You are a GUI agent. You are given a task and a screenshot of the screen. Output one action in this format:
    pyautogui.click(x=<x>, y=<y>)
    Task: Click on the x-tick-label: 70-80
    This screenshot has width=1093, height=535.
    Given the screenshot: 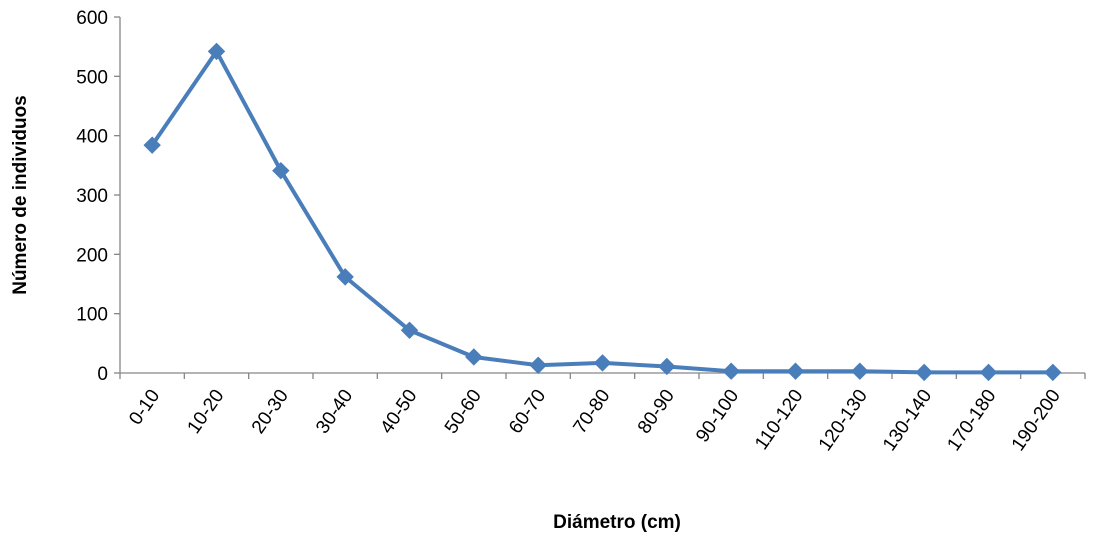 What is the action you would take?
    pyautogui.click(x=592, y=412)
    